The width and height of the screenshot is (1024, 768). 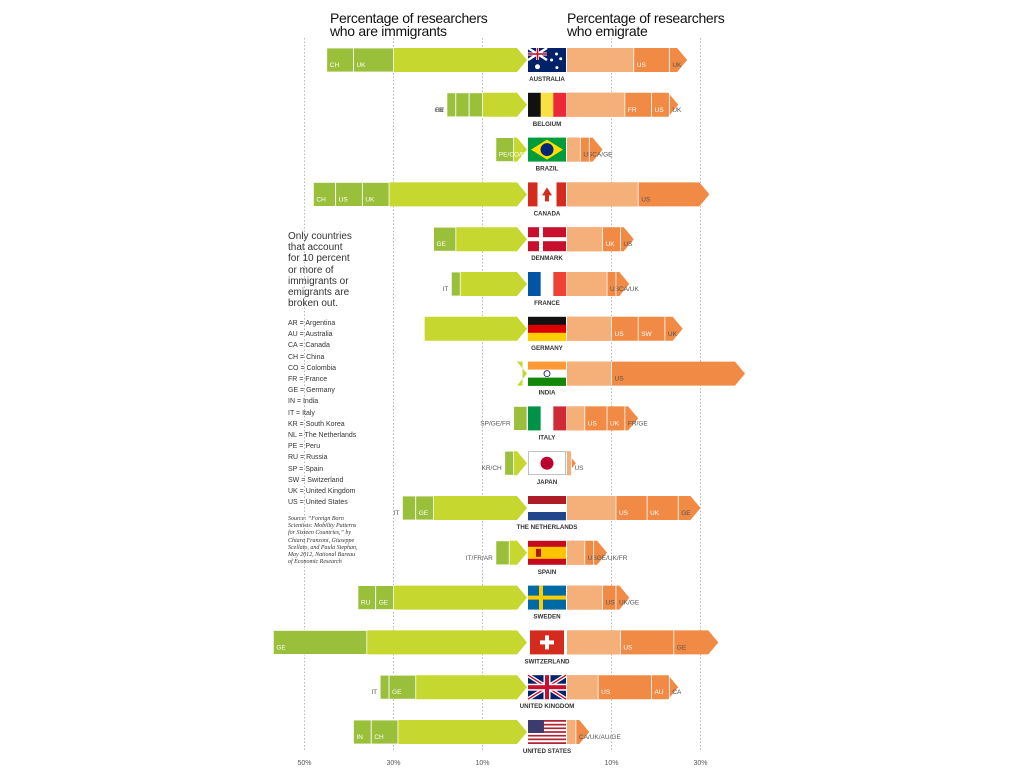 I want to click on flag-ch-icon, so click(x=547, y=642).